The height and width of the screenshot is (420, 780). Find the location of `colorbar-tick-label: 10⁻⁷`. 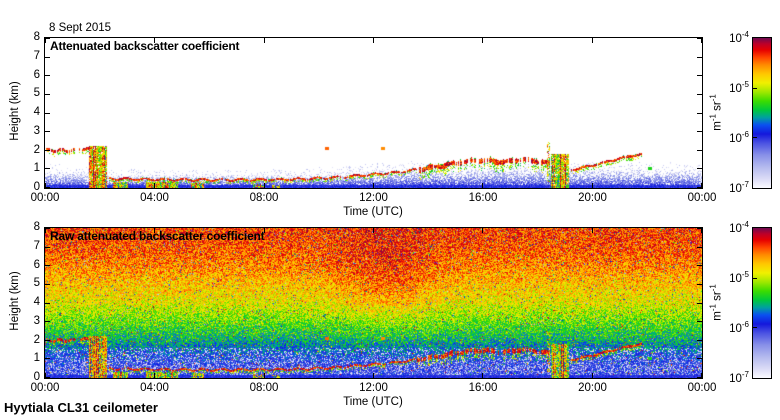

colorbar-tick-label: 10⁻⁷ is located at coordinates (739, 377).